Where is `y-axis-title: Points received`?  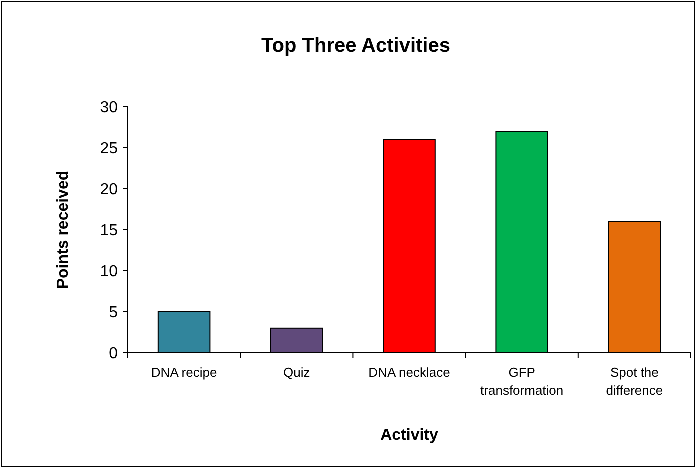 y-axis-title: Points received is located at coordinates (63, 230).